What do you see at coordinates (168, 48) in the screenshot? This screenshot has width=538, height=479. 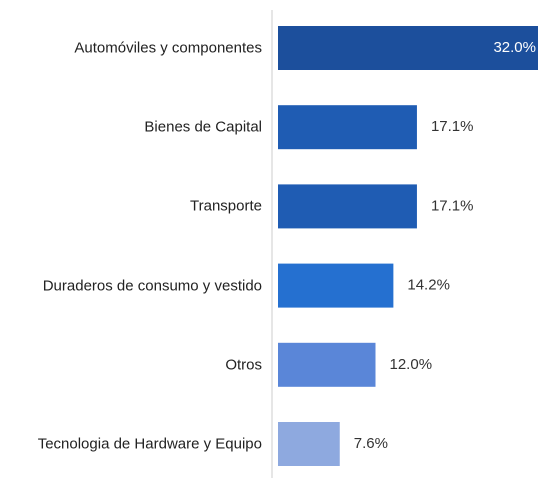 I see `category-label: Automóviles y componentes` at bounding box center [168, 48].